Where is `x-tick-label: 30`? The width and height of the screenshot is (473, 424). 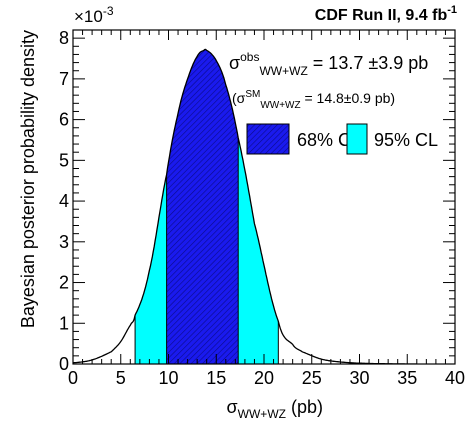 x-tick-label: 30 is located at coordinates (359, 378).